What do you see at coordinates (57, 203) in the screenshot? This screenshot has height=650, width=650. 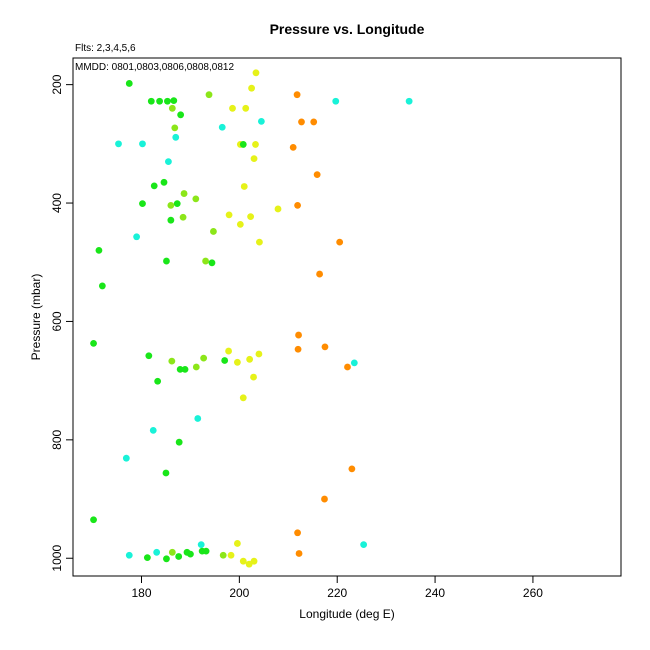 I see `y-tick-label: 400` at bounding box center [57, 203].